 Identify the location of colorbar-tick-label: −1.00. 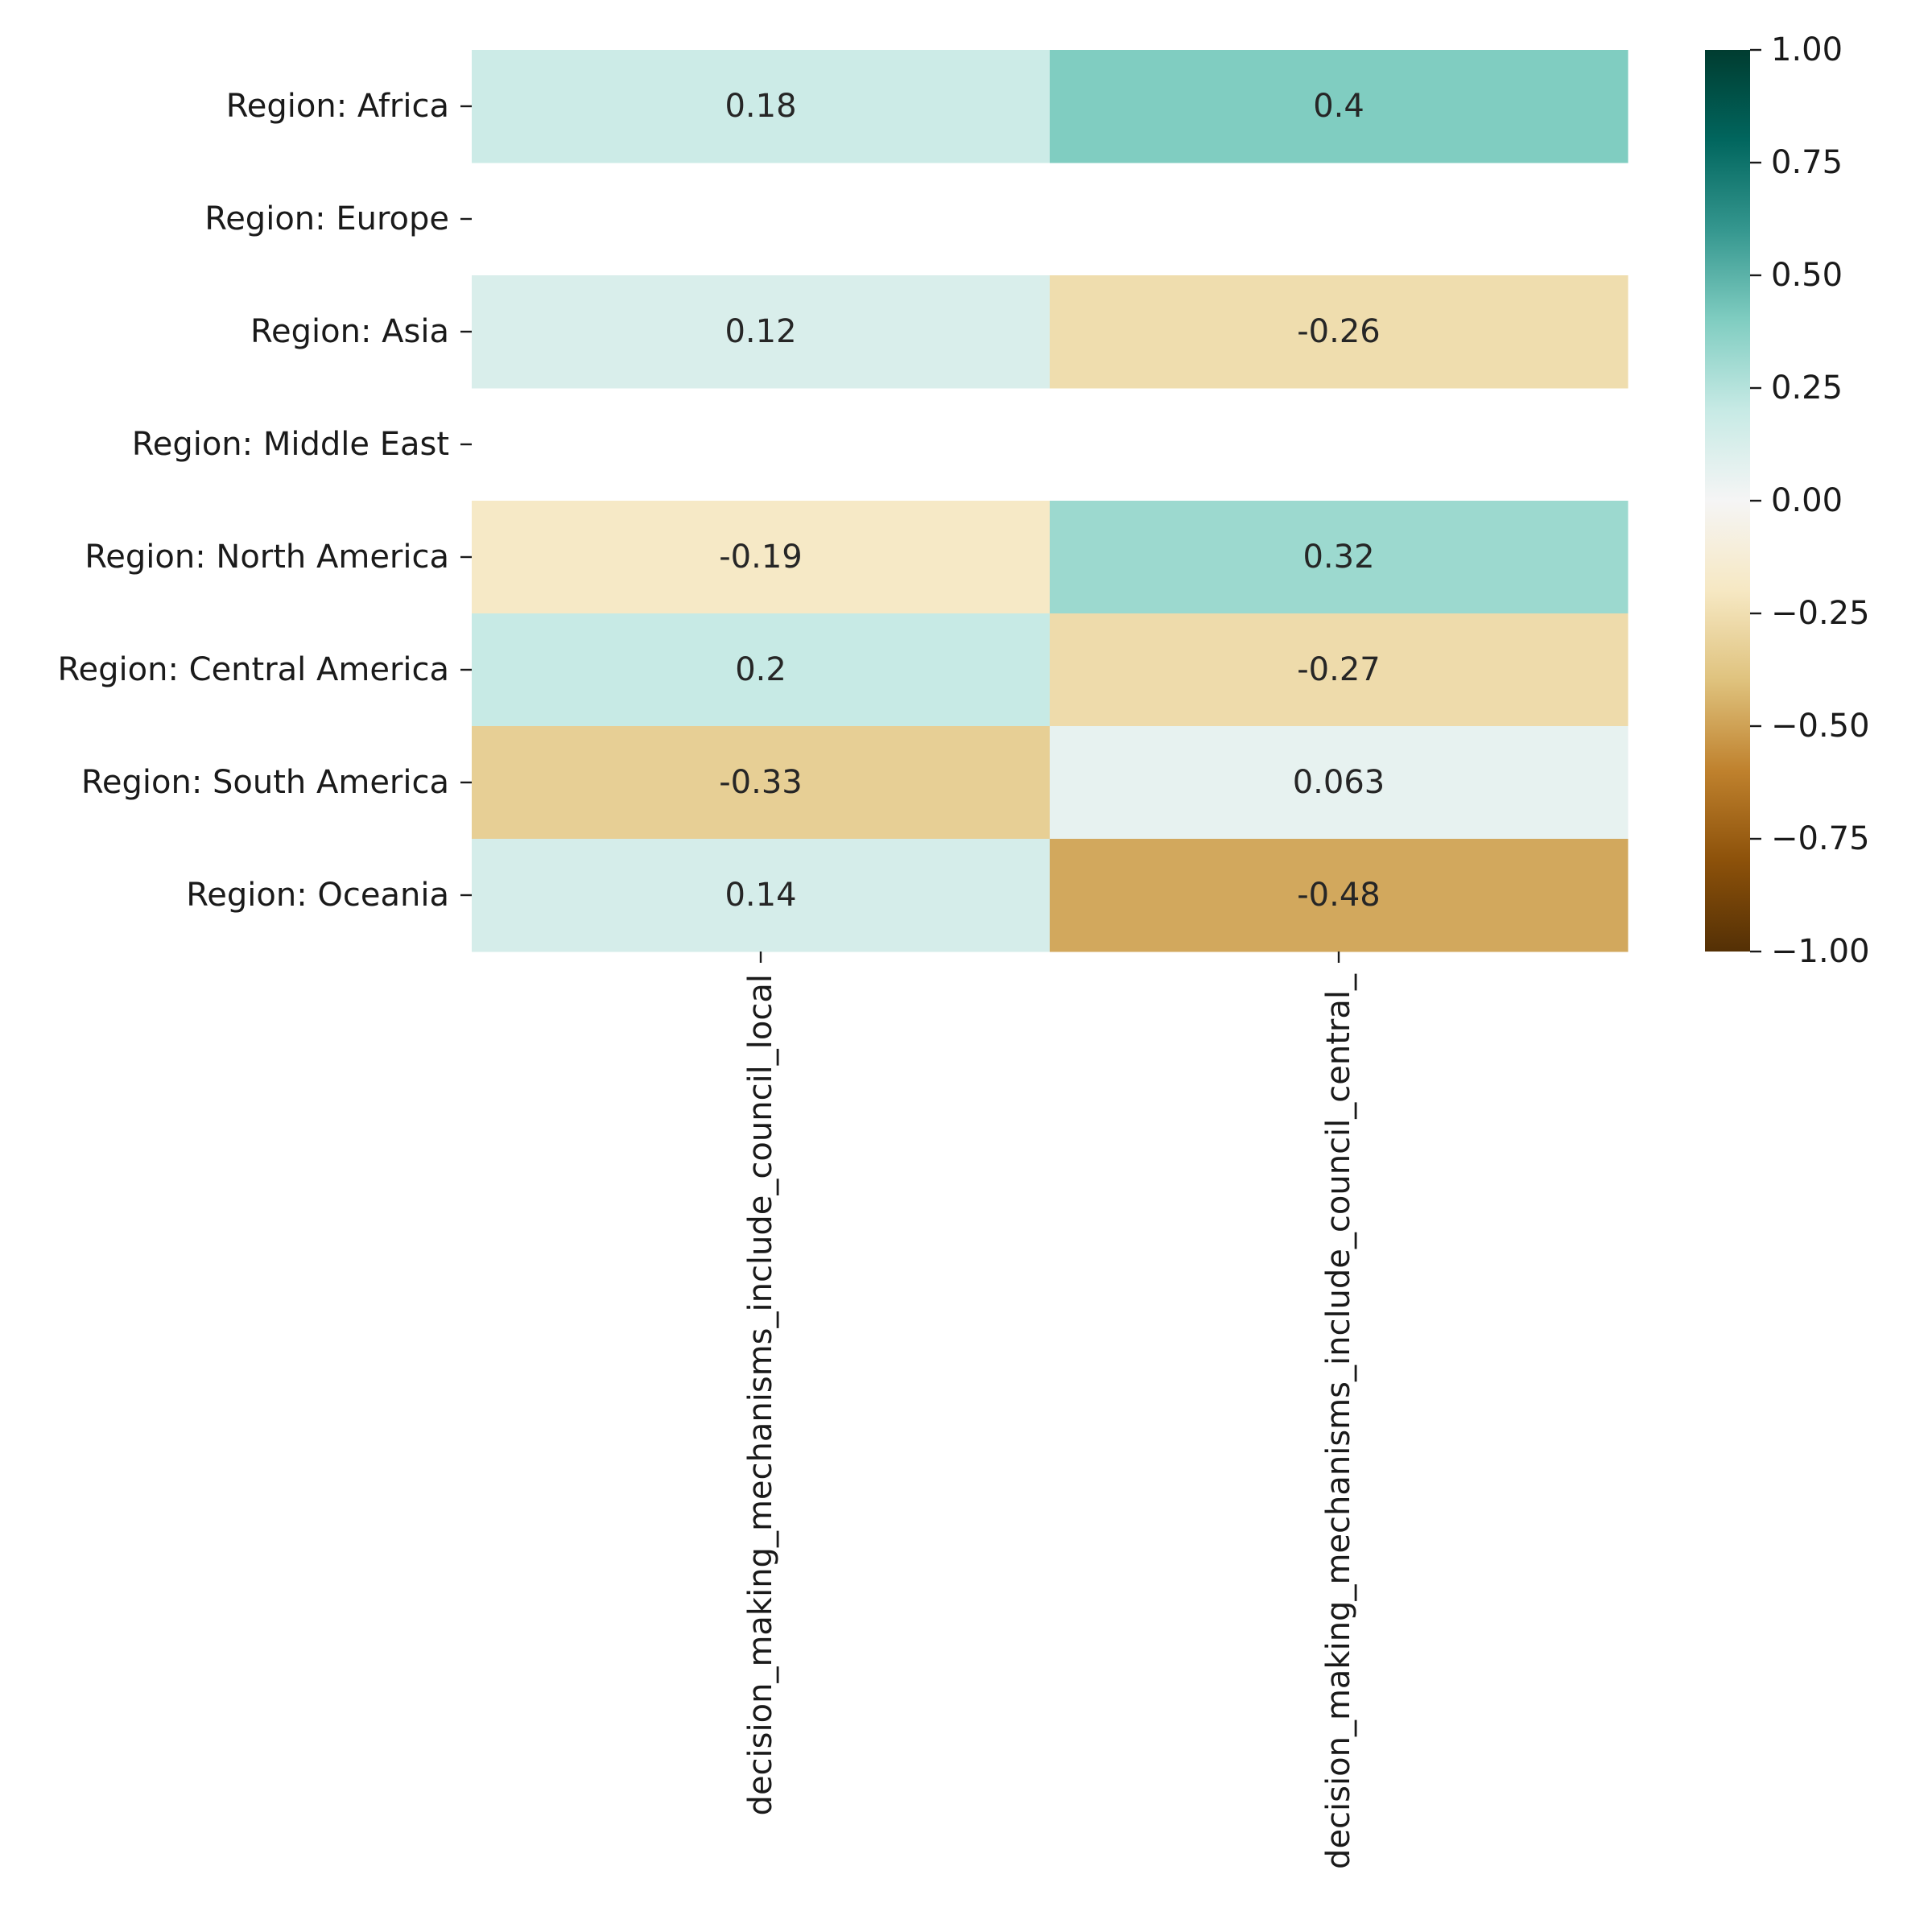
(1820, 951).